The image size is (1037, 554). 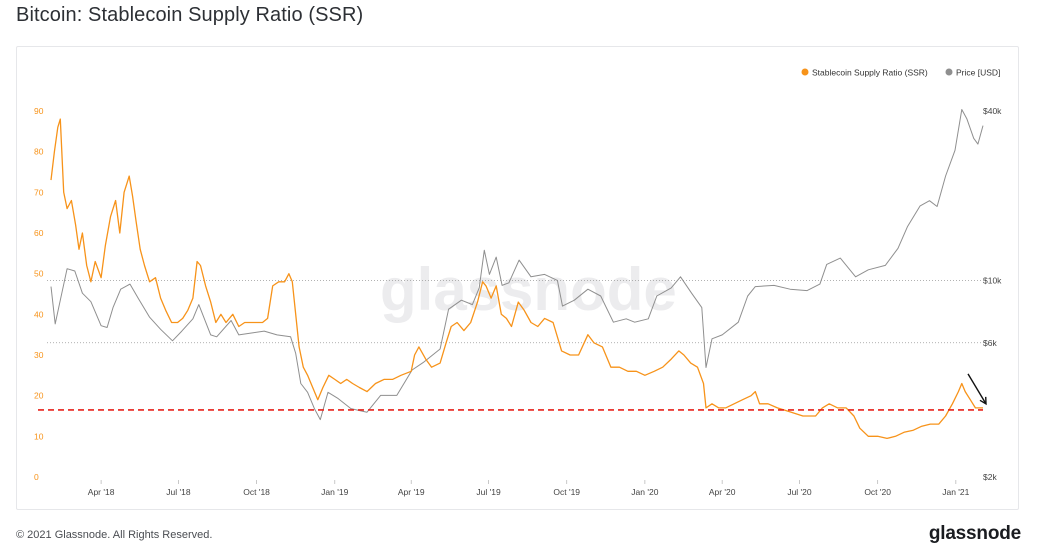 What do you see at coordinates (974, 533) in the screenshot?
I see `brand-logo: glassnode` at bounding box center [974, 533].